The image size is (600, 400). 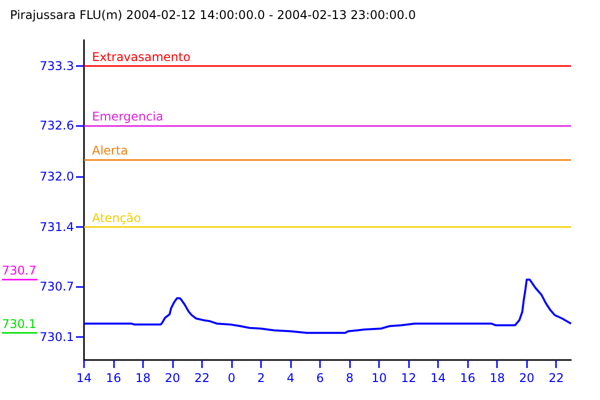 I want to click on y-tick-label: 732.0, so click(x=57, y=176).